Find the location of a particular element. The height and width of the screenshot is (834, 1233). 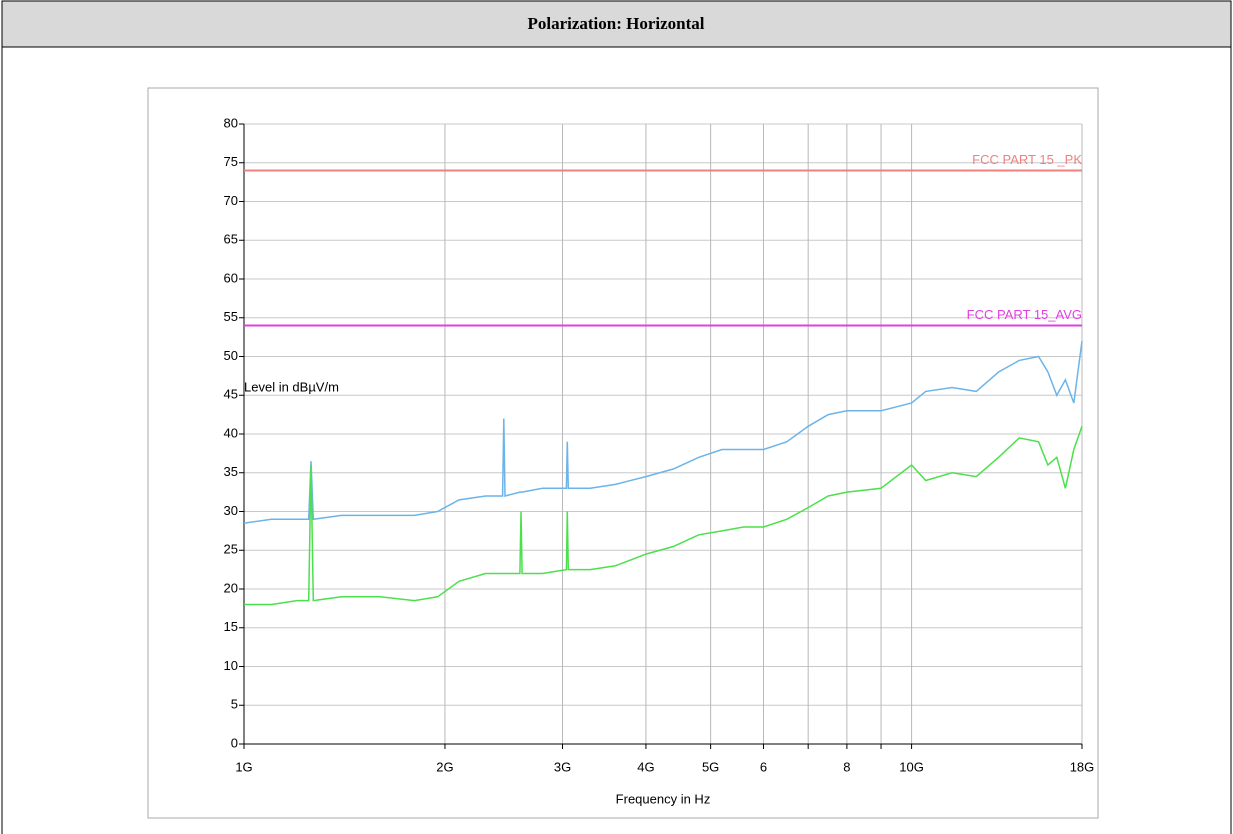

y-tick-label: 35 is located at coordinates (231, 471).